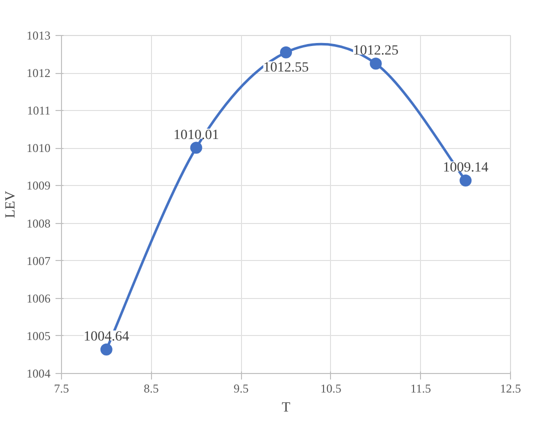  What do you see at coordinates (38, 261) in the screenshot?
I see `y-tick-label: 1007` at bounding box center [38, 261].